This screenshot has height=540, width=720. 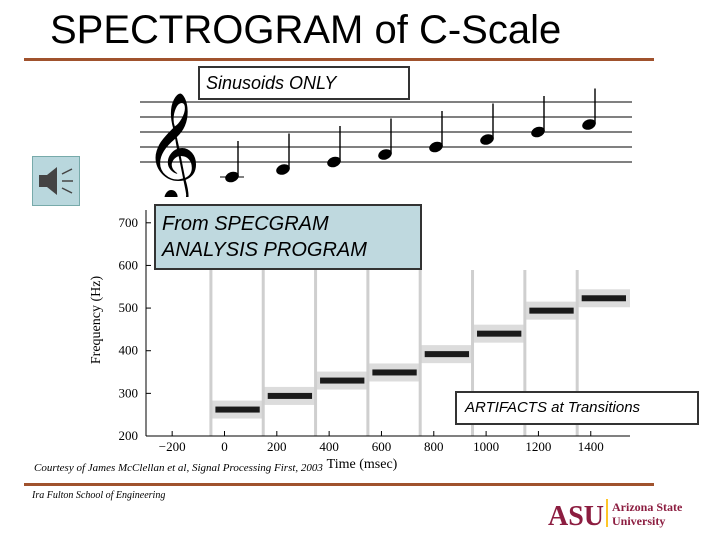 I want to click on footer-divider, so click(x=339, y=484).